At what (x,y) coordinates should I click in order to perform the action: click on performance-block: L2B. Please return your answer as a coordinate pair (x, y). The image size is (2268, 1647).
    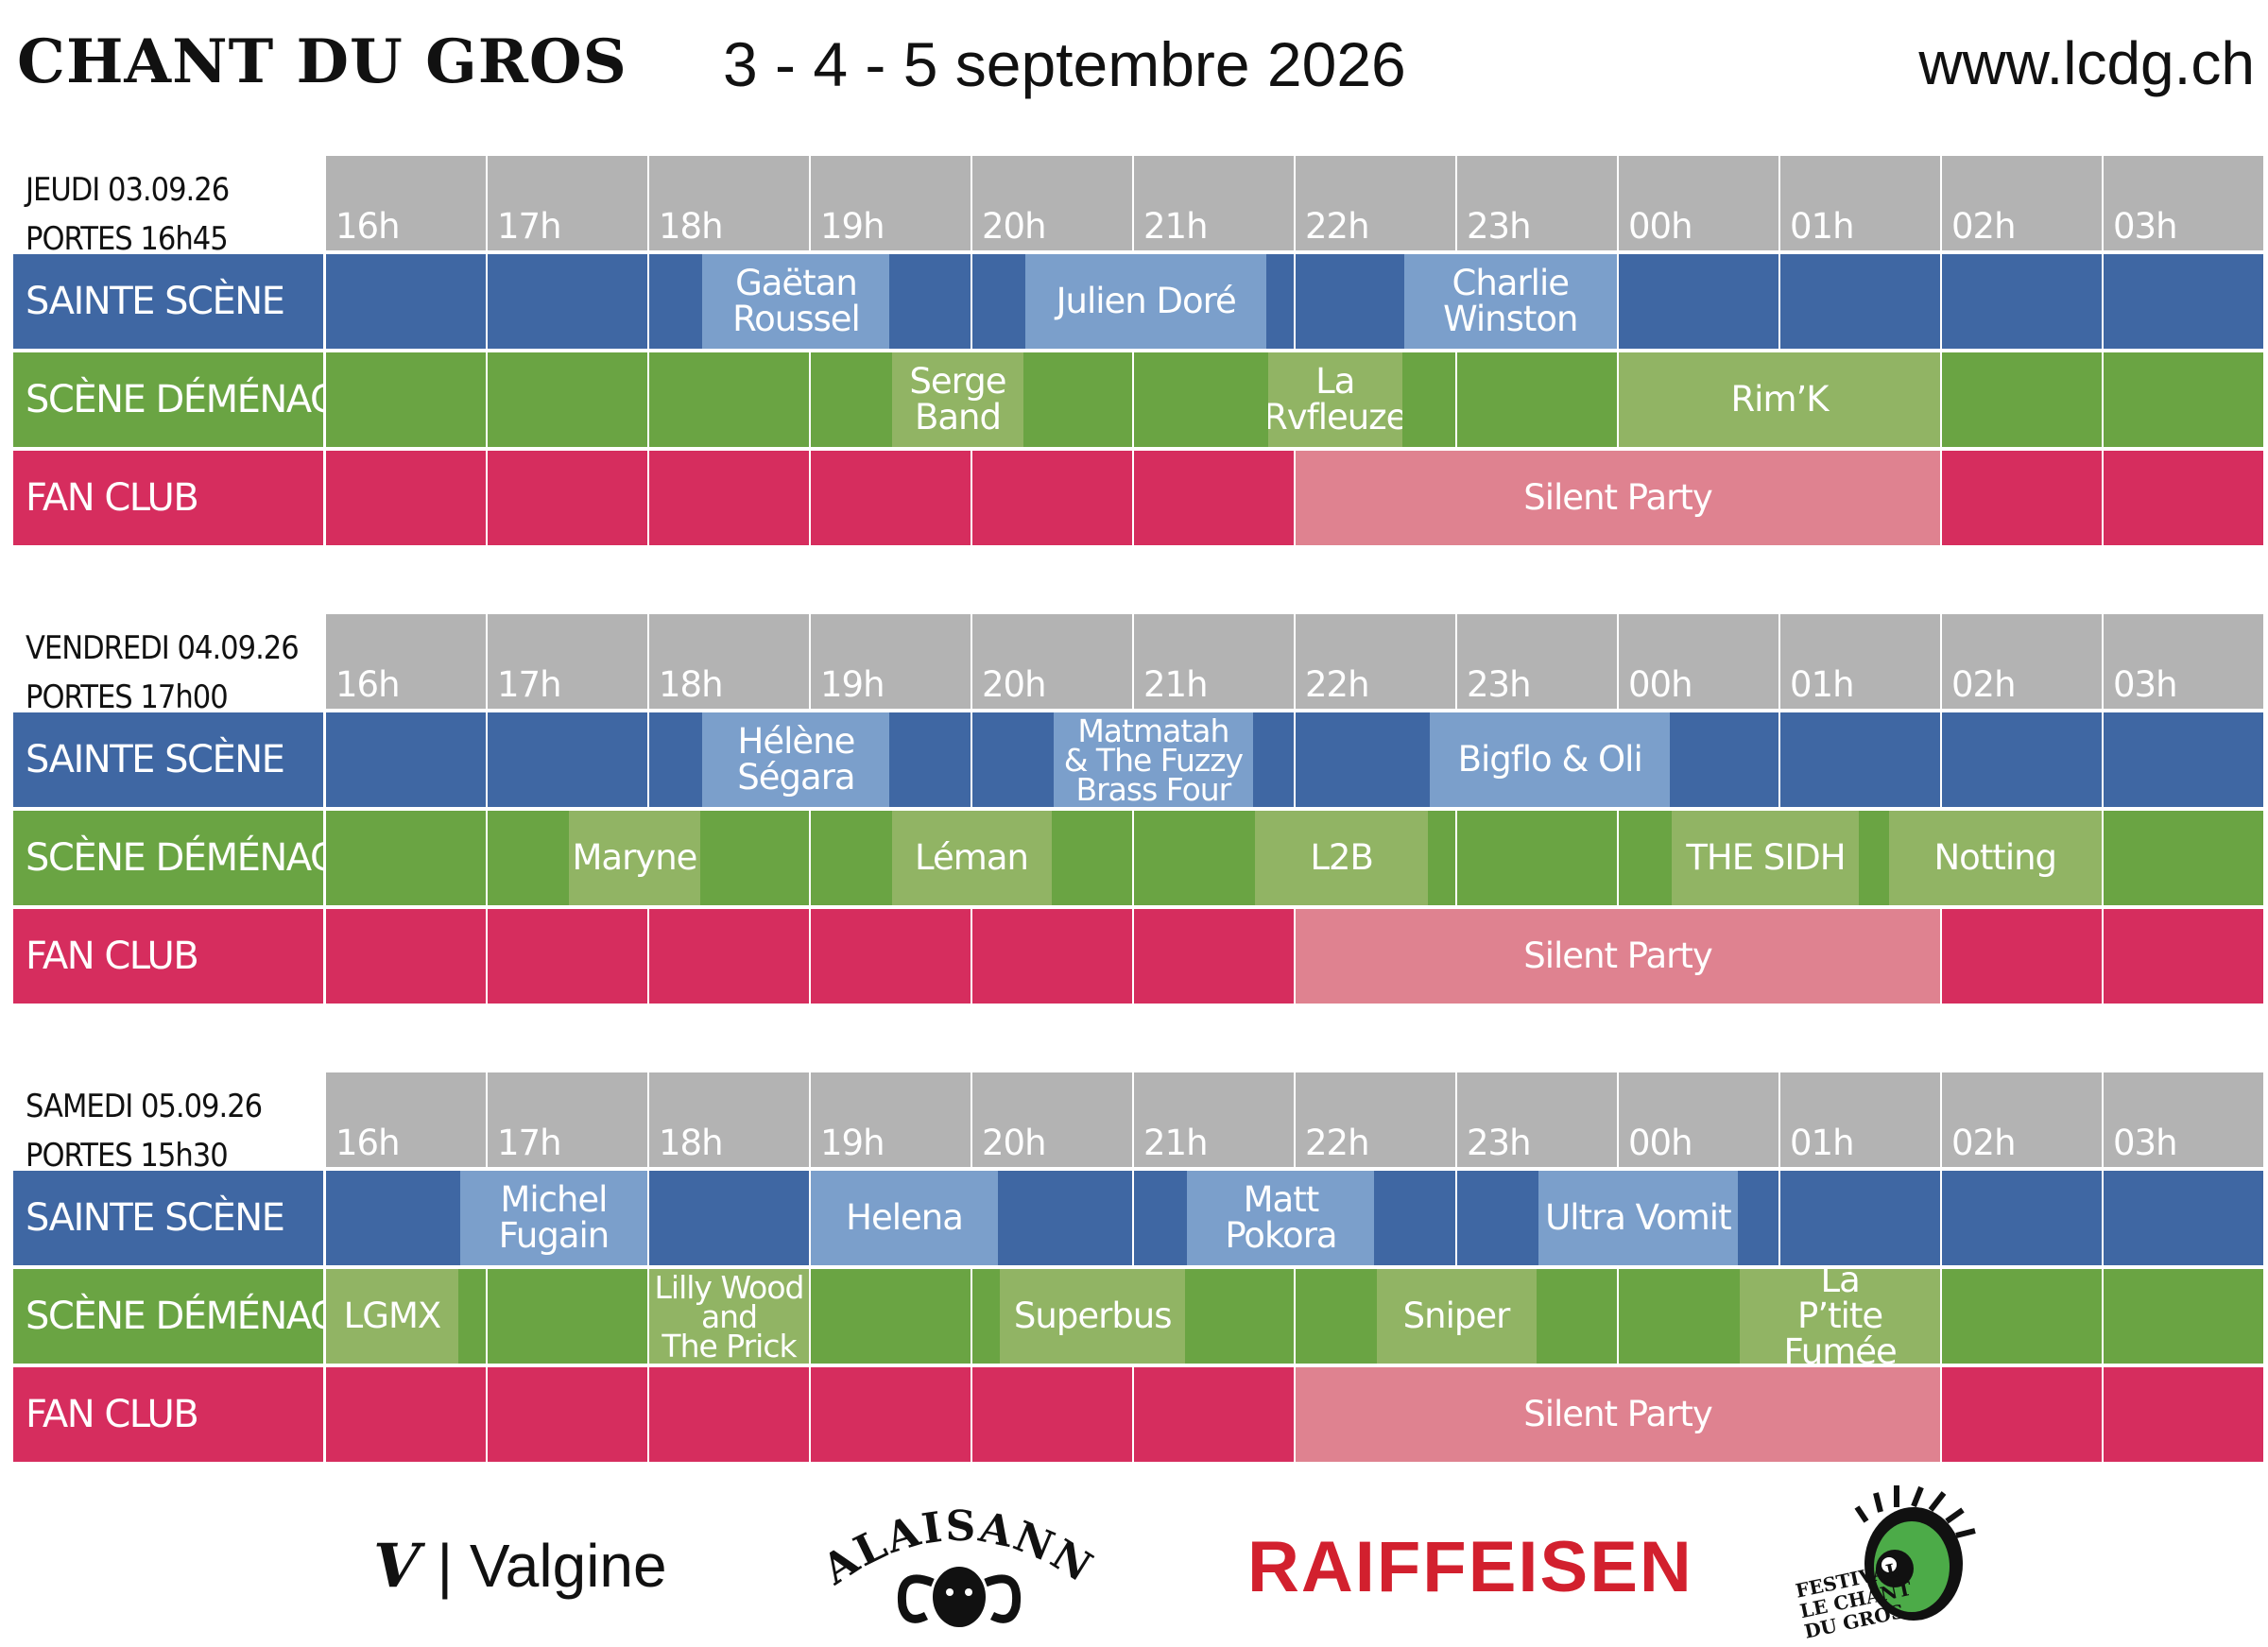
    Looking at the image, I should click on (1341, 858).